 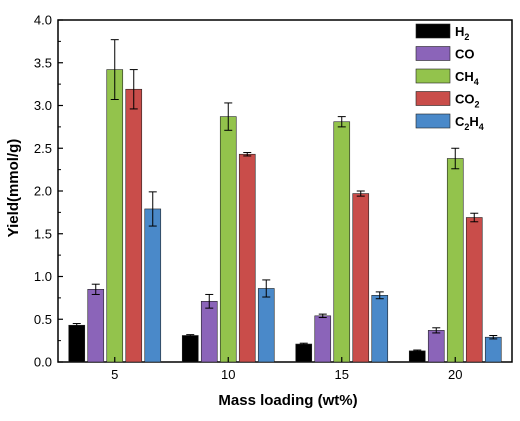 I want to click on y-tick-label: 2.5, so click(x=43, y=148).